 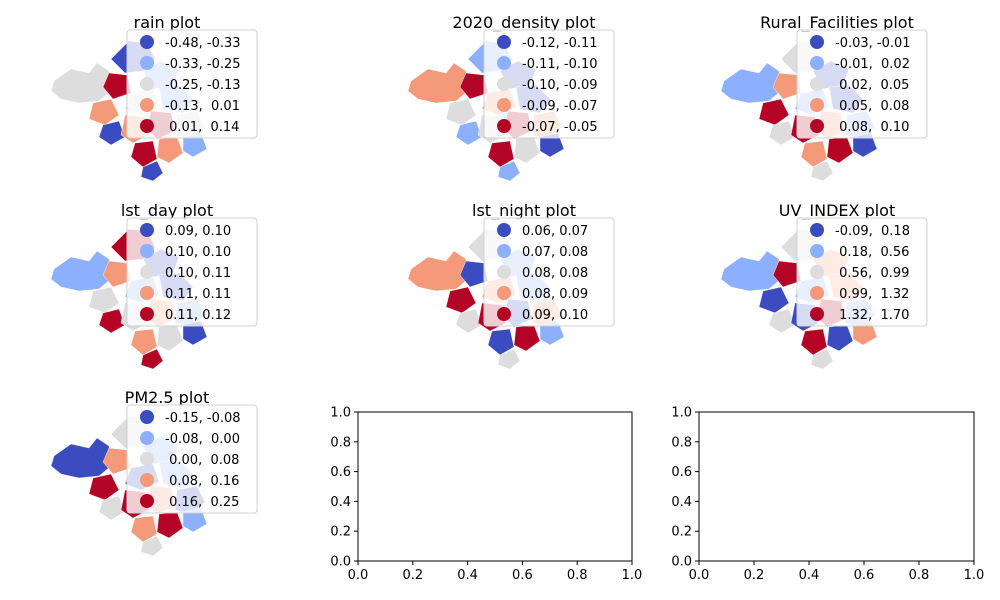 What do you see at coordinates (340, 472) in the screenshot?
I see `y-tick-label: 0.6` at bounding box center [340, 472].